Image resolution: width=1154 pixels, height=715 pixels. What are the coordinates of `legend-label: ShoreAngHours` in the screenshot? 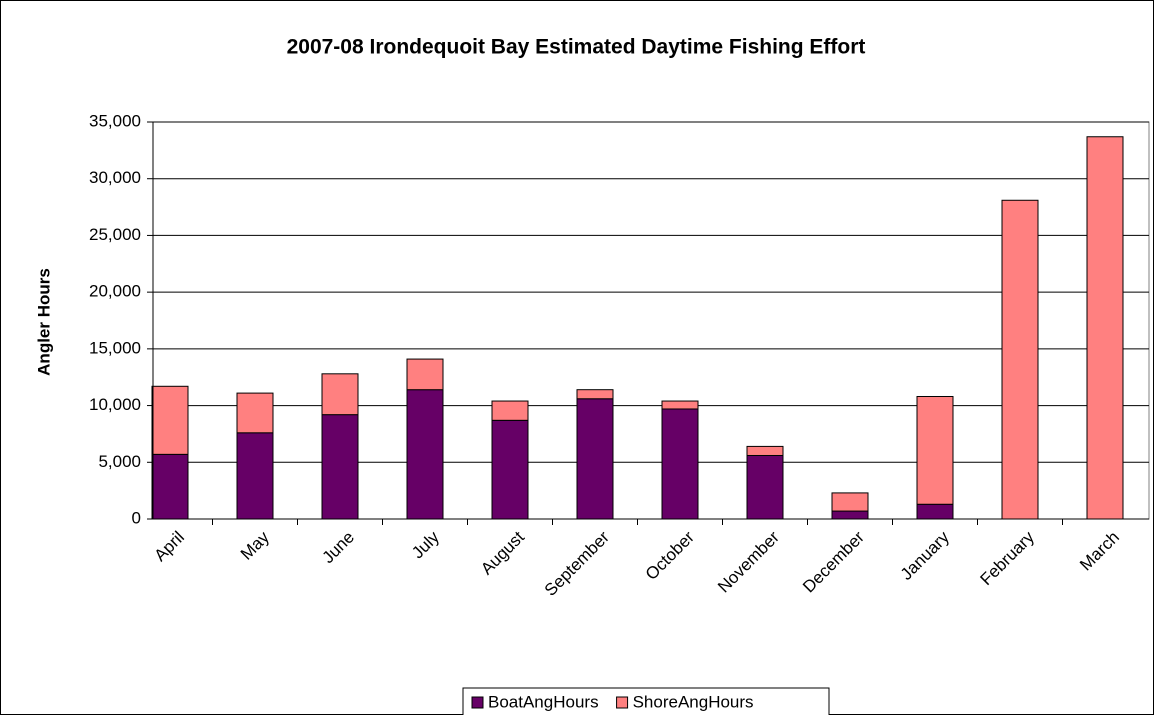 It's located at (693, 701).